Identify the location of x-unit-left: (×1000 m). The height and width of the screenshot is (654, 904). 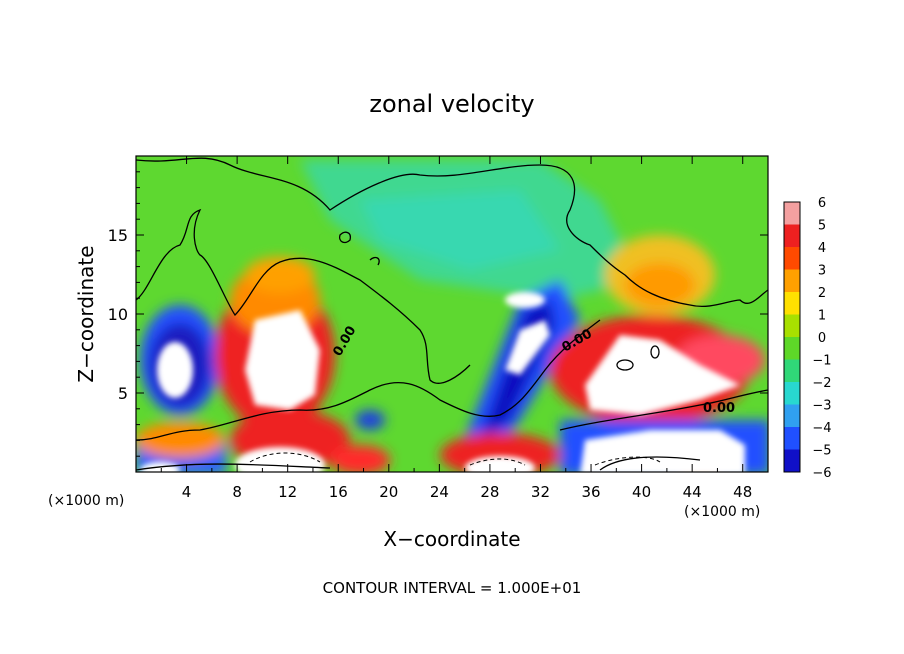
(86, 501).